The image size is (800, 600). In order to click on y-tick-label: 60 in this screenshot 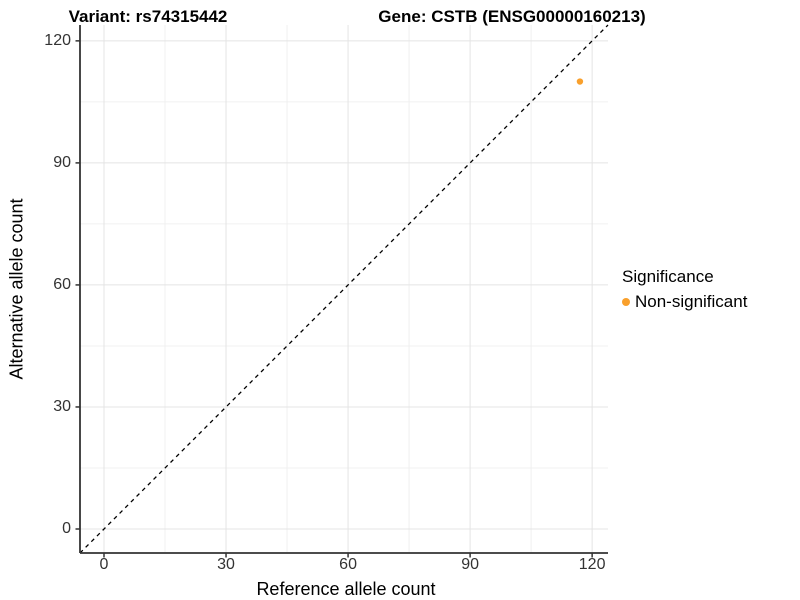, I will do `click(62, 284)`.